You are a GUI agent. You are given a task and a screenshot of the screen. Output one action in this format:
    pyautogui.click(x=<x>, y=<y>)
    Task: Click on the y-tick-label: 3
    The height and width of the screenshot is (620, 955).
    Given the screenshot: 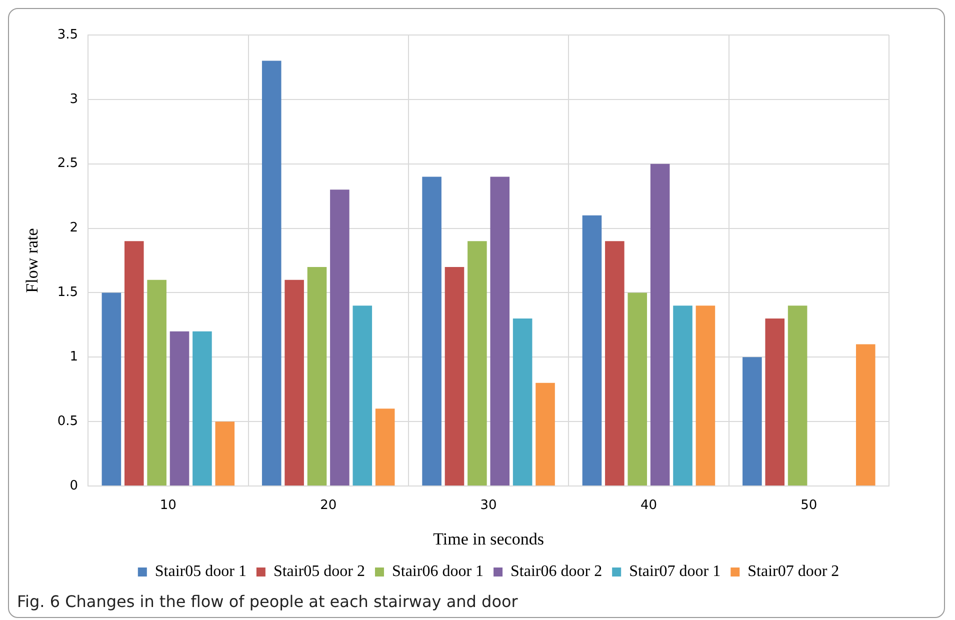 What is the action you would take?
    pyautogui.click(x=74, y=99)
    